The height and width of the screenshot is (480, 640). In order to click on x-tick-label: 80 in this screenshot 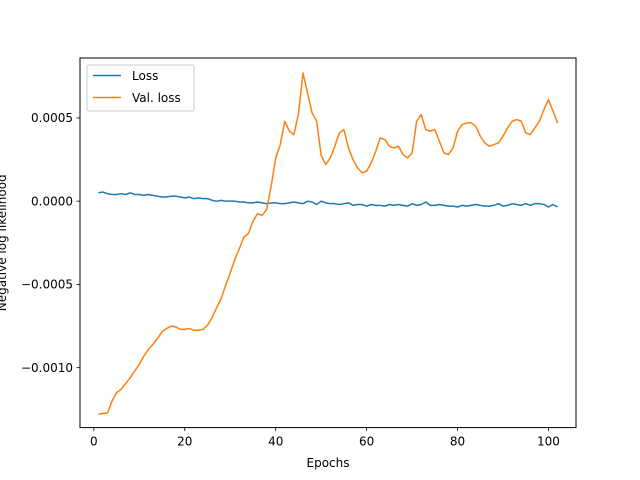, I will do `click(457, 442)`.